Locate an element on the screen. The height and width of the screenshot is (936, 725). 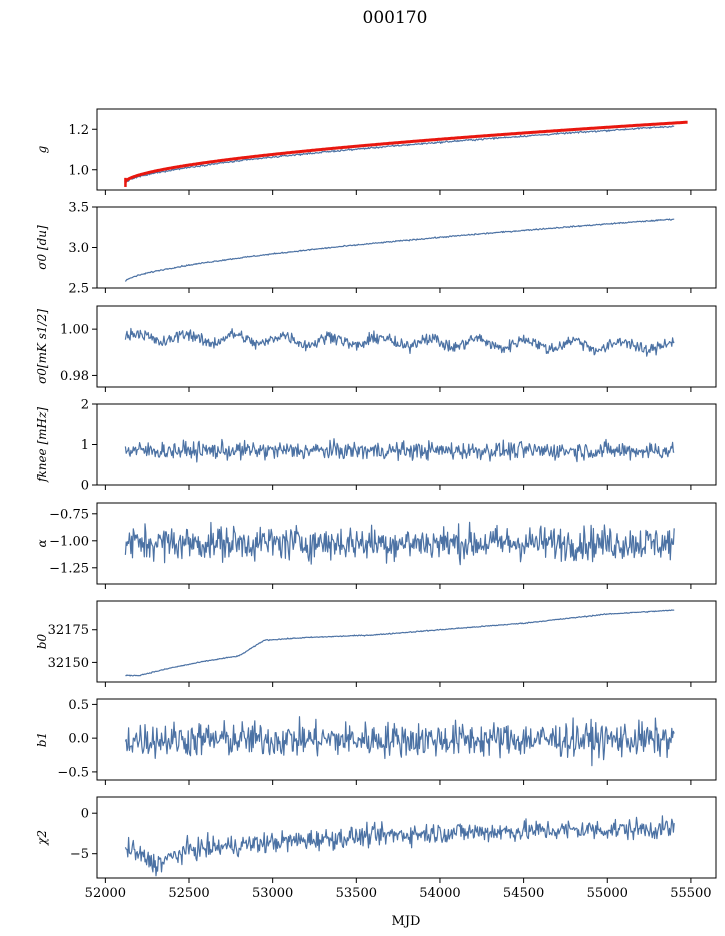
series-line-g-fit is located at coordinates (406, 151).